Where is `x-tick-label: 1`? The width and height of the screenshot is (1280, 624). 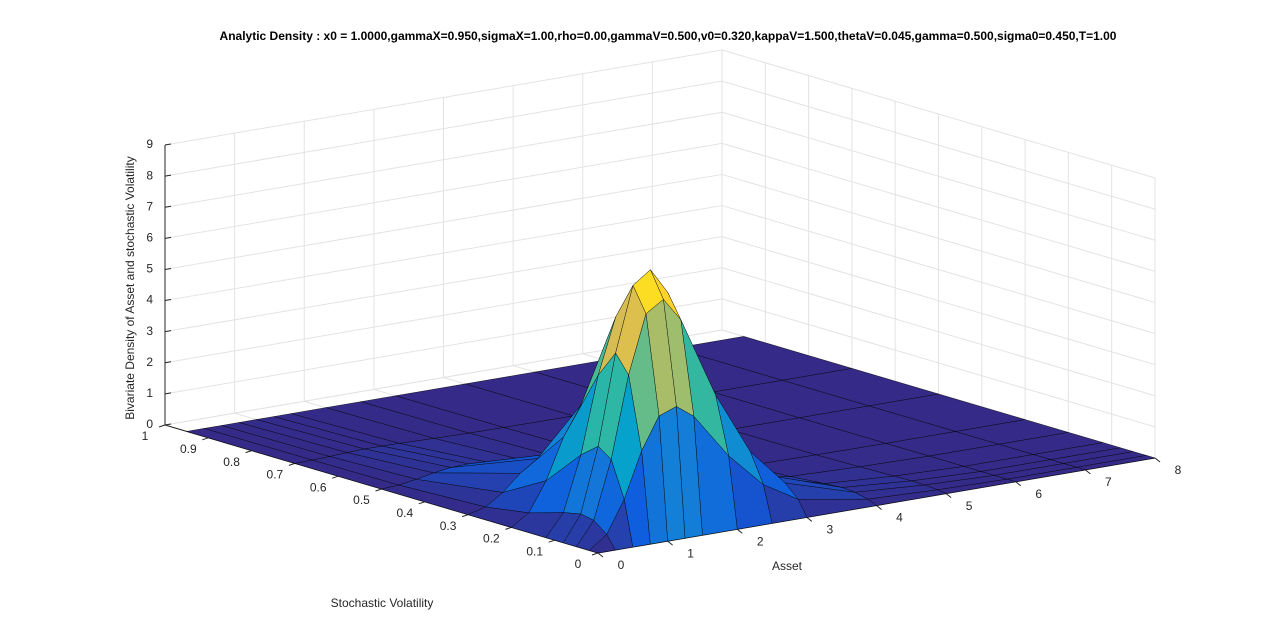
x-tick-label: 1 is located at coordinates (690, 553).